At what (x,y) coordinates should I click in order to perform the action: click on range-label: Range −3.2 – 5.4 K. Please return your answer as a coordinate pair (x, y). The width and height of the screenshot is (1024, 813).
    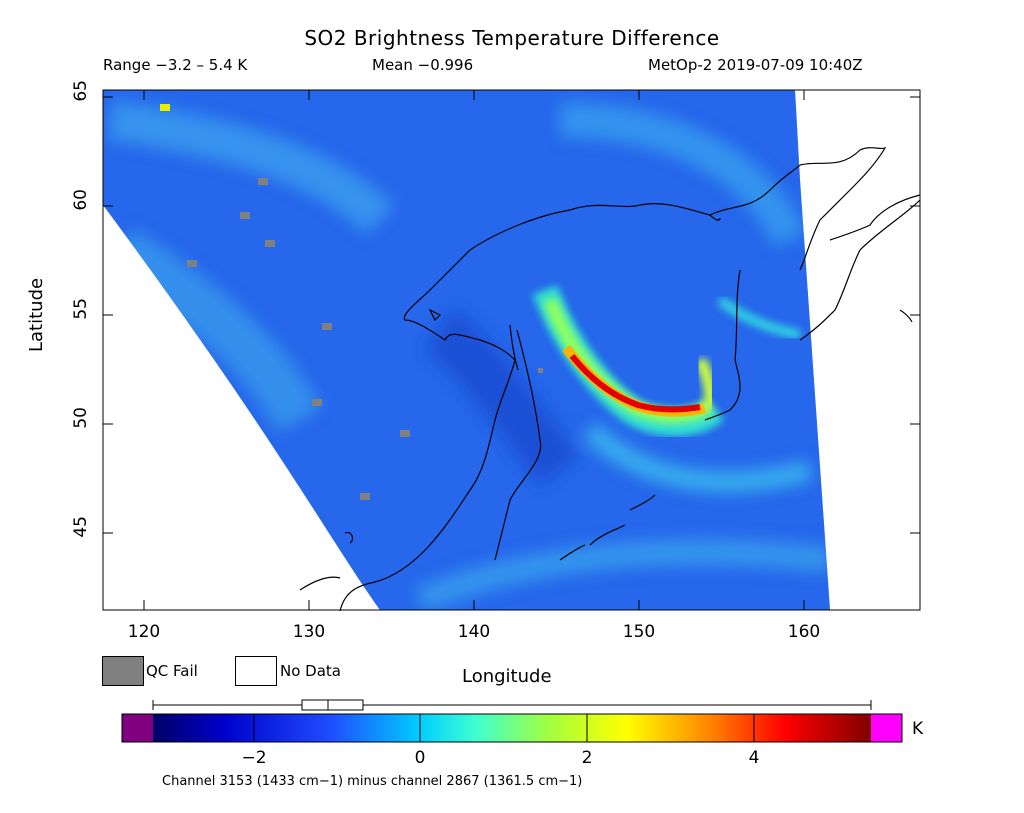
    Looking at the image, I should click on (175, 65).